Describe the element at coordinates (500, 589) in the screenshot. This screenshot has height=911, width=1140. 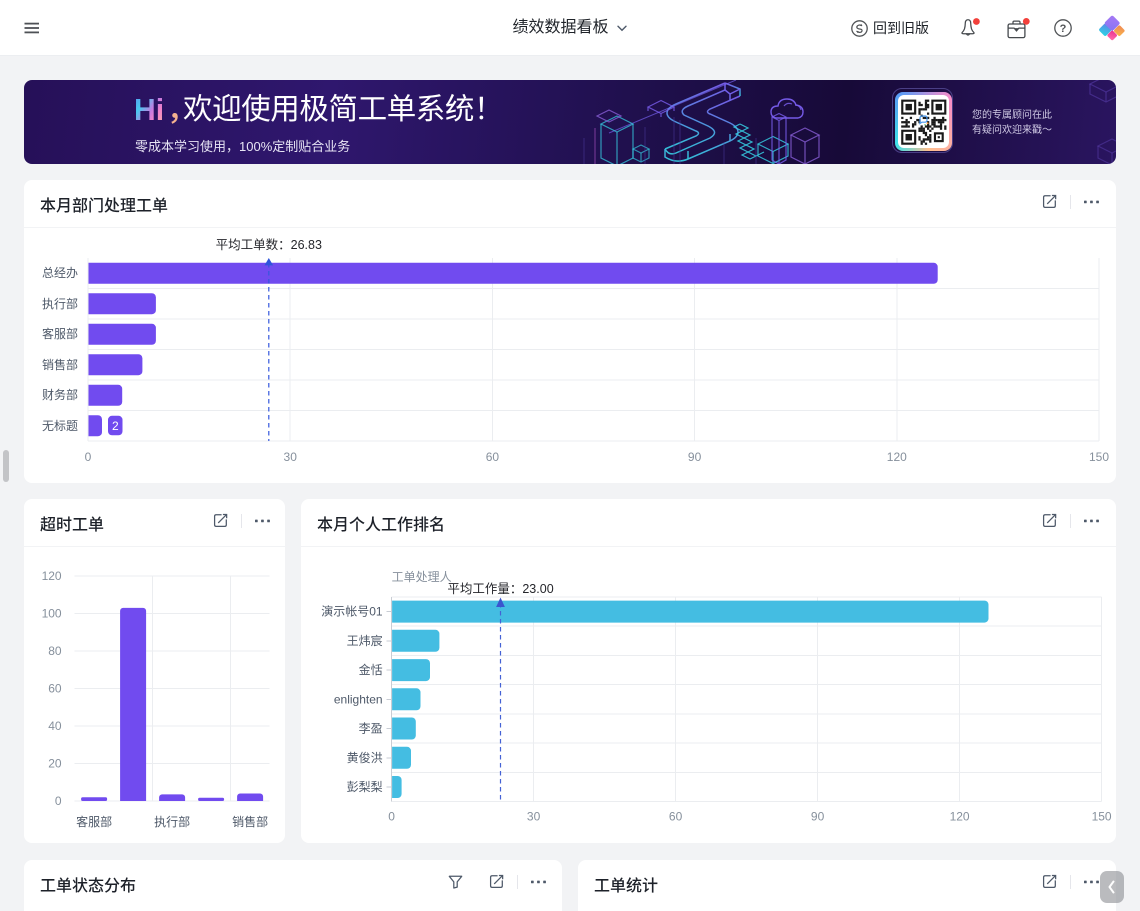
I see `svg-text: 平均工作量：23.00` at that location.